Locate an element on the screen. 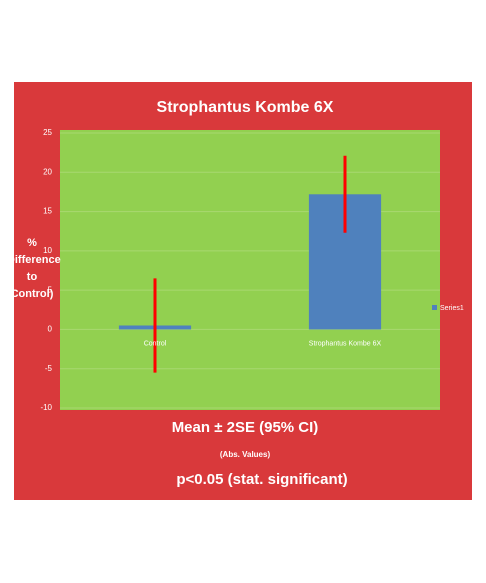 This screenshot has width=486, height=583. annotation: Mean ± 2SE (95% CI) is located at coordinates (245, 427).